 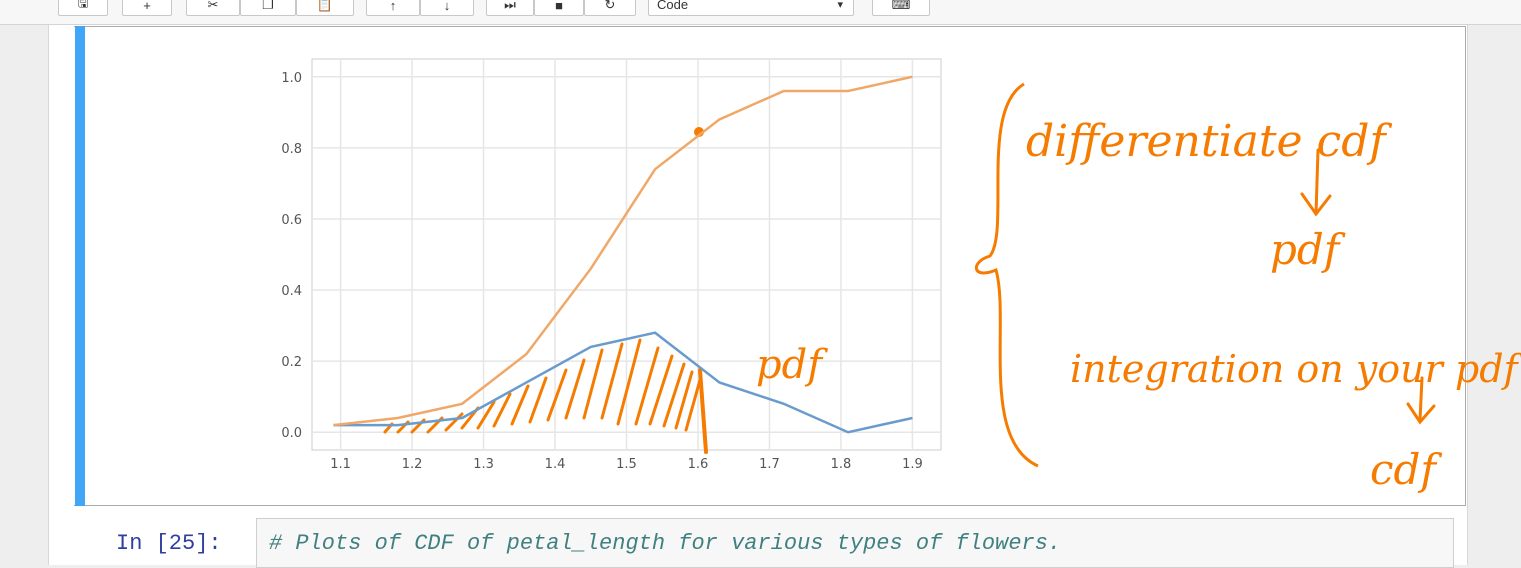 I want to click on x-tick-label: 1.4, so click(x=555, y=464).